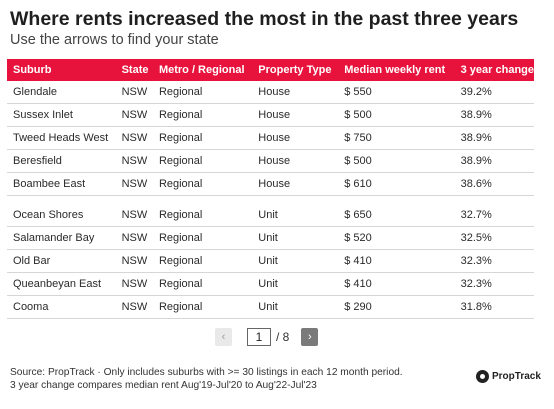 The height and width of the screenshot is (409, 554). I want to click on cell-suburb: Boambee East, so click(61, 184).